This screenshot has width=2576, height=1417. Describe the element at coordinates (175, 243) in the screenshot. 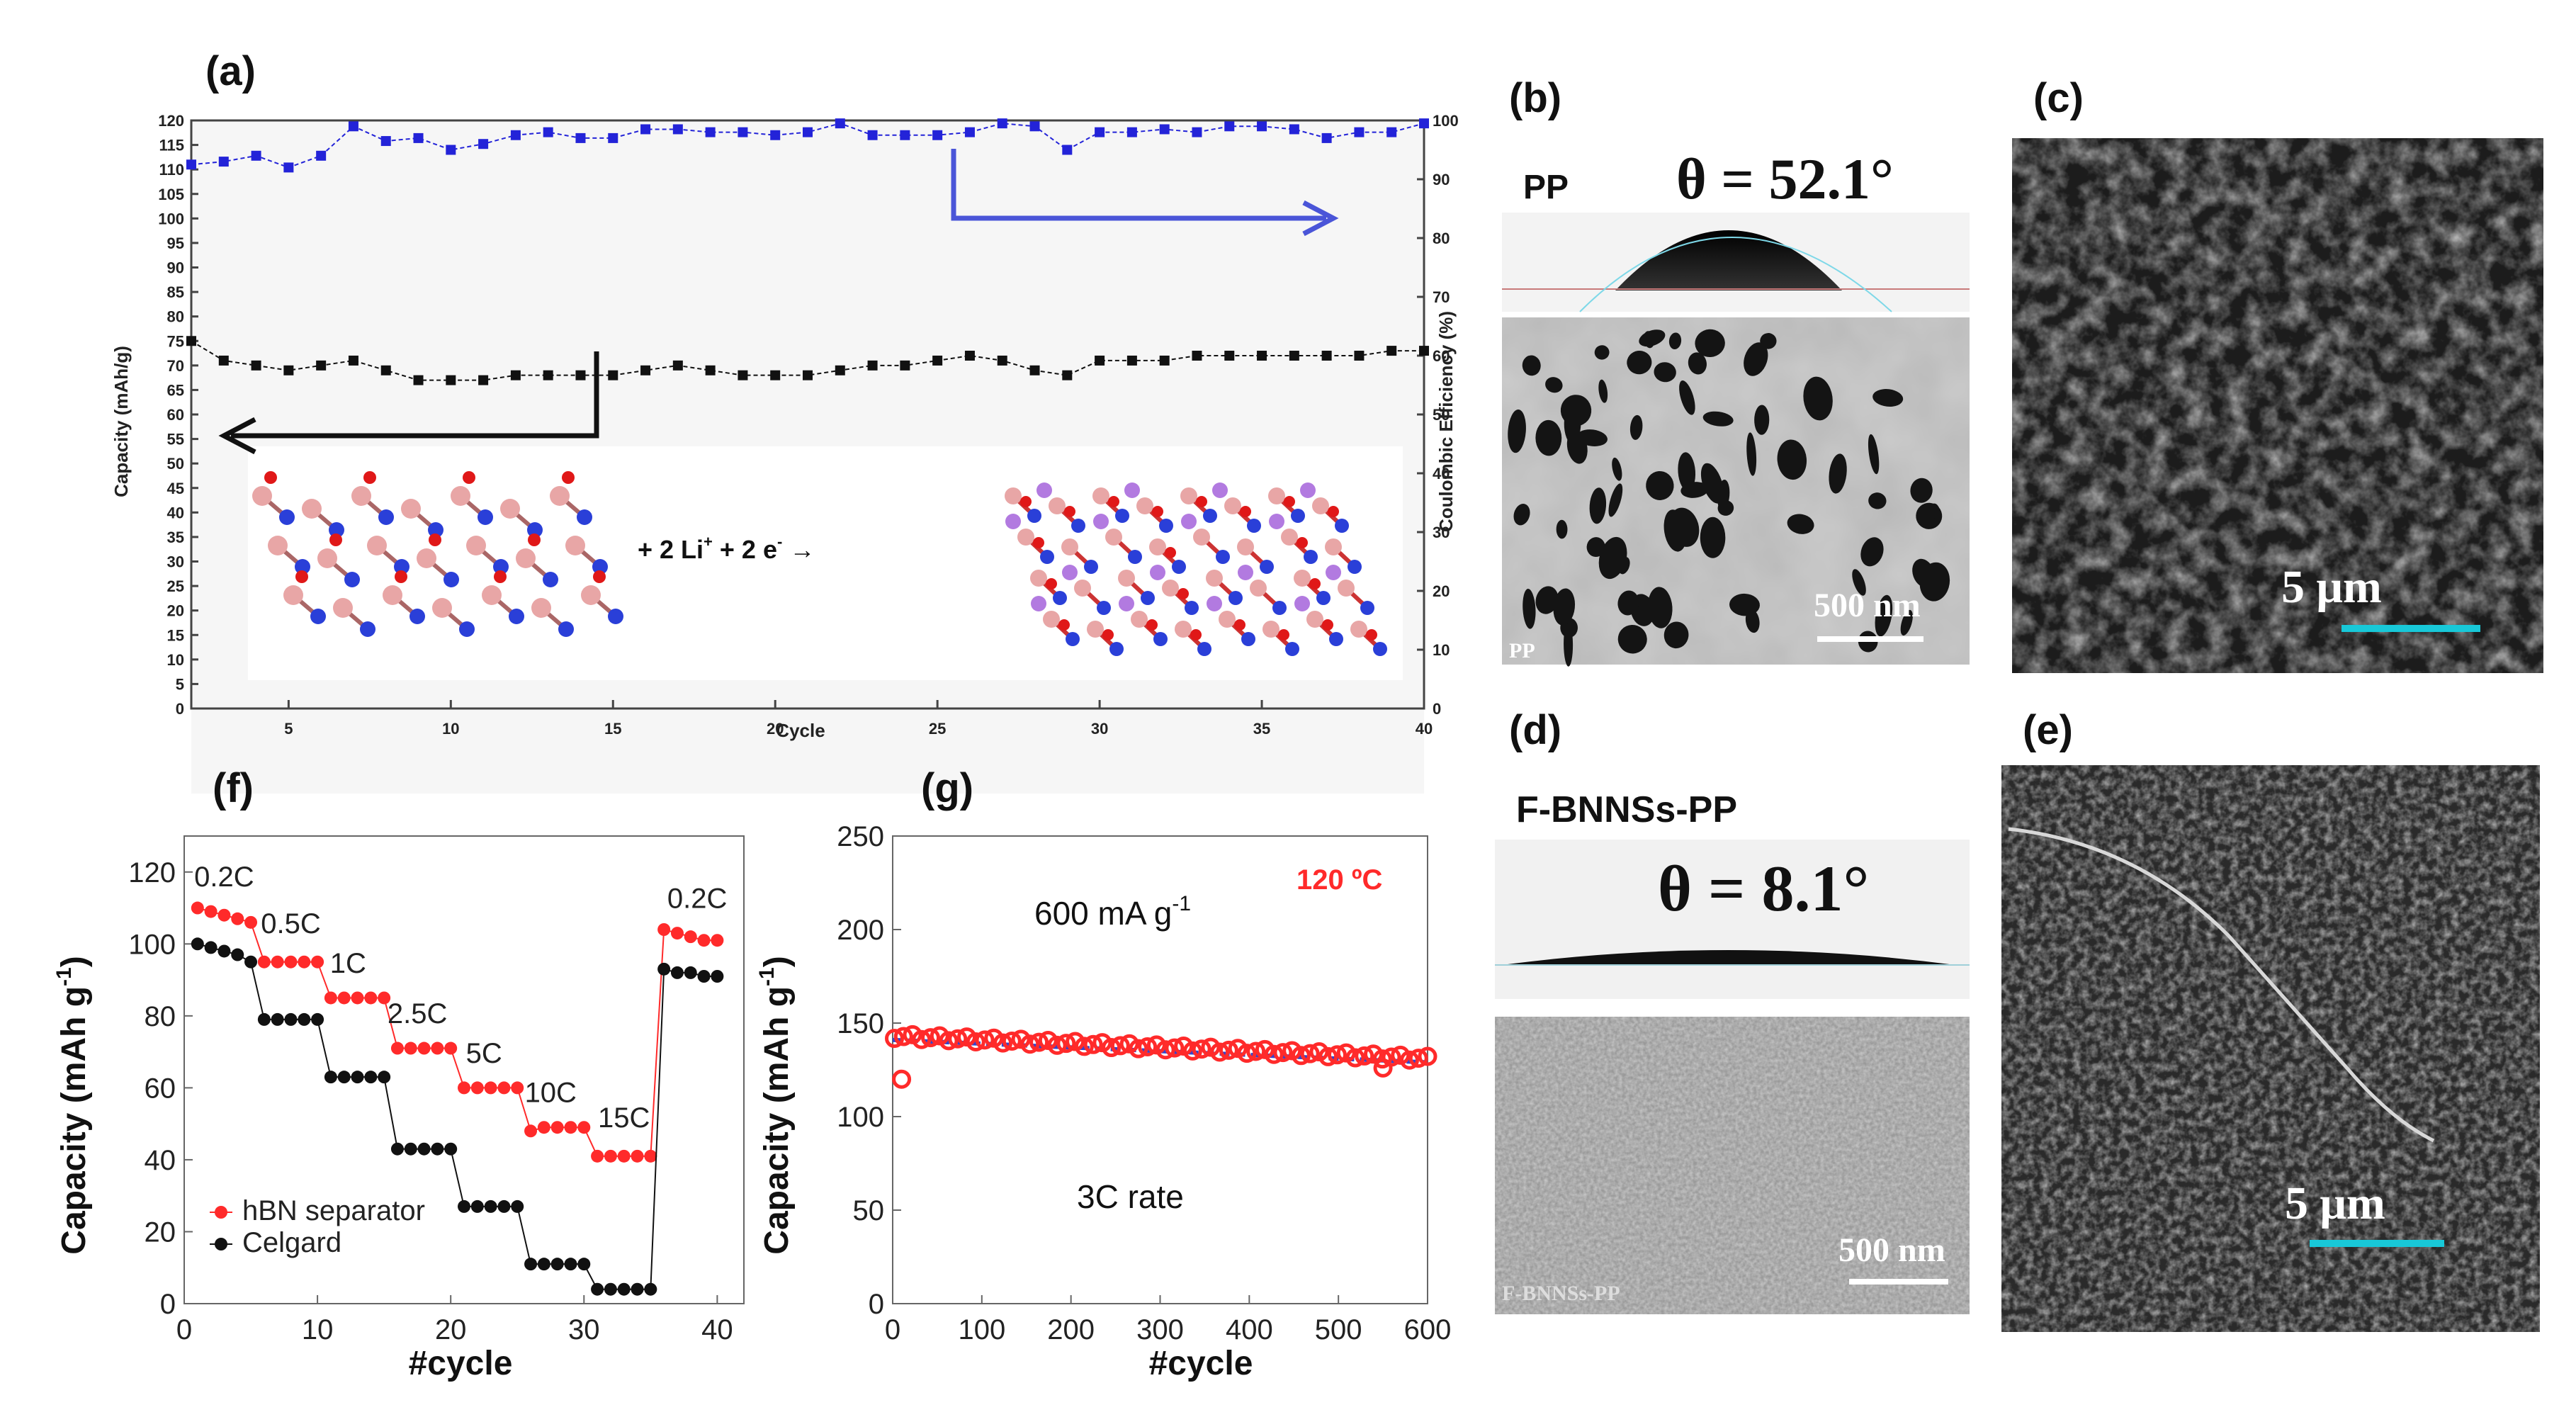

I see `y-tick-label-a: 95` at that location.